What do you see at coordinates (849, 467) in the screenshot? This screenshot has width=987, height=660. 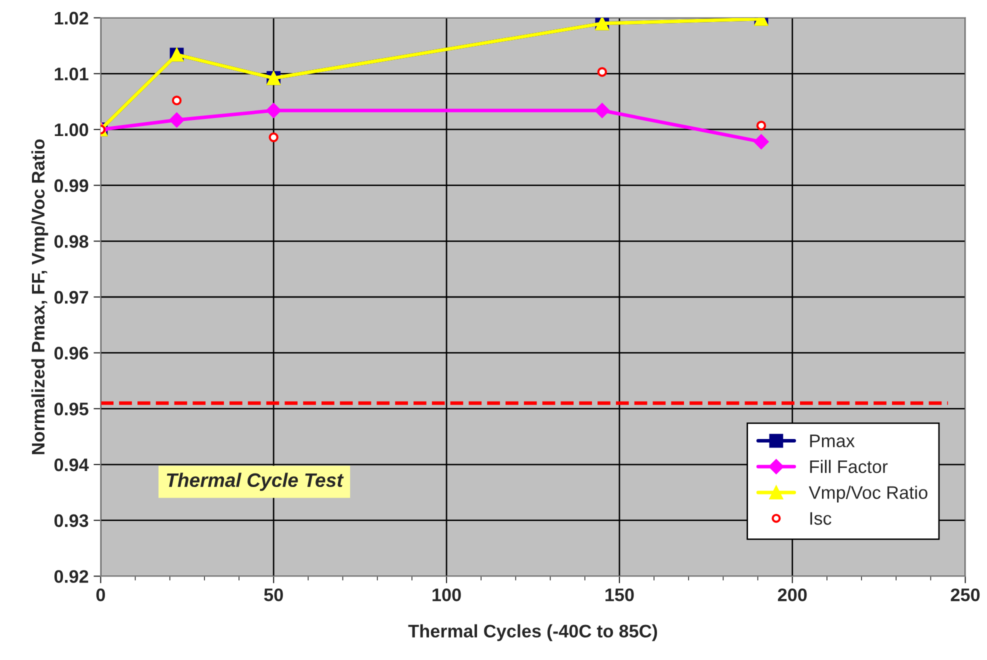 I see `legend-label: Fill Factor` at bounding box center [849, 467].